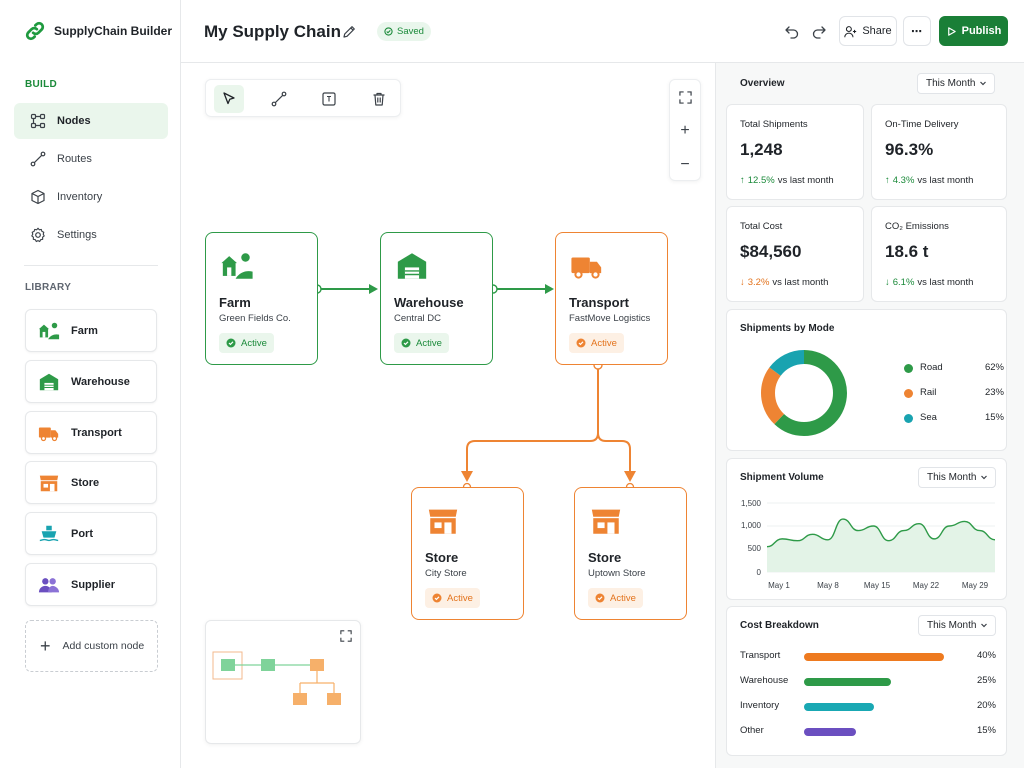 The image size is (1024, 768). I want to click on saved-status-label: Saved, so click(410, 31).